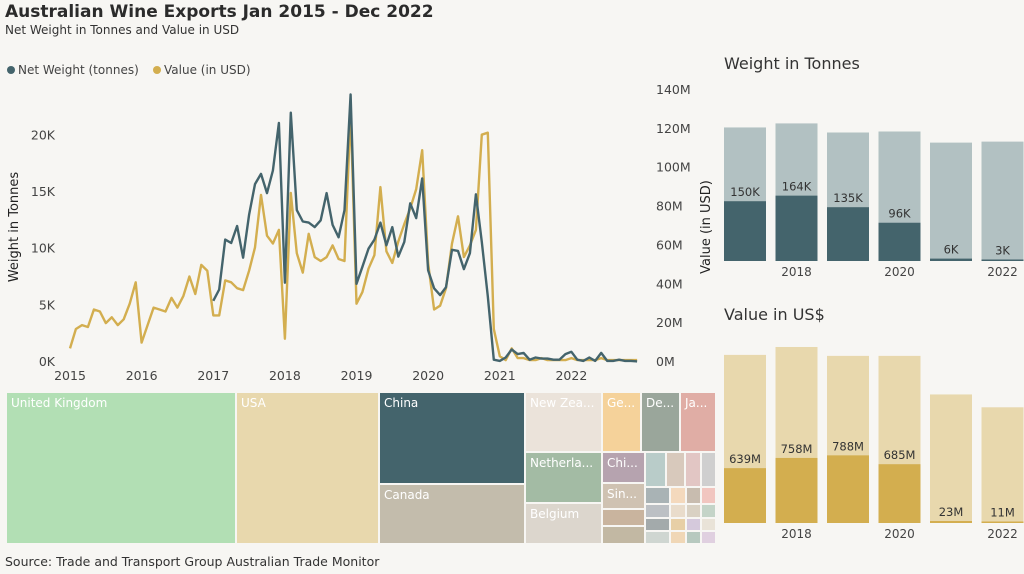 Image resolution: width=1024 pixels, height=574 pixels. Describe the element at coordinates (428, 375) in the screenshot. I see `x-tick-label: 2020` at that location.